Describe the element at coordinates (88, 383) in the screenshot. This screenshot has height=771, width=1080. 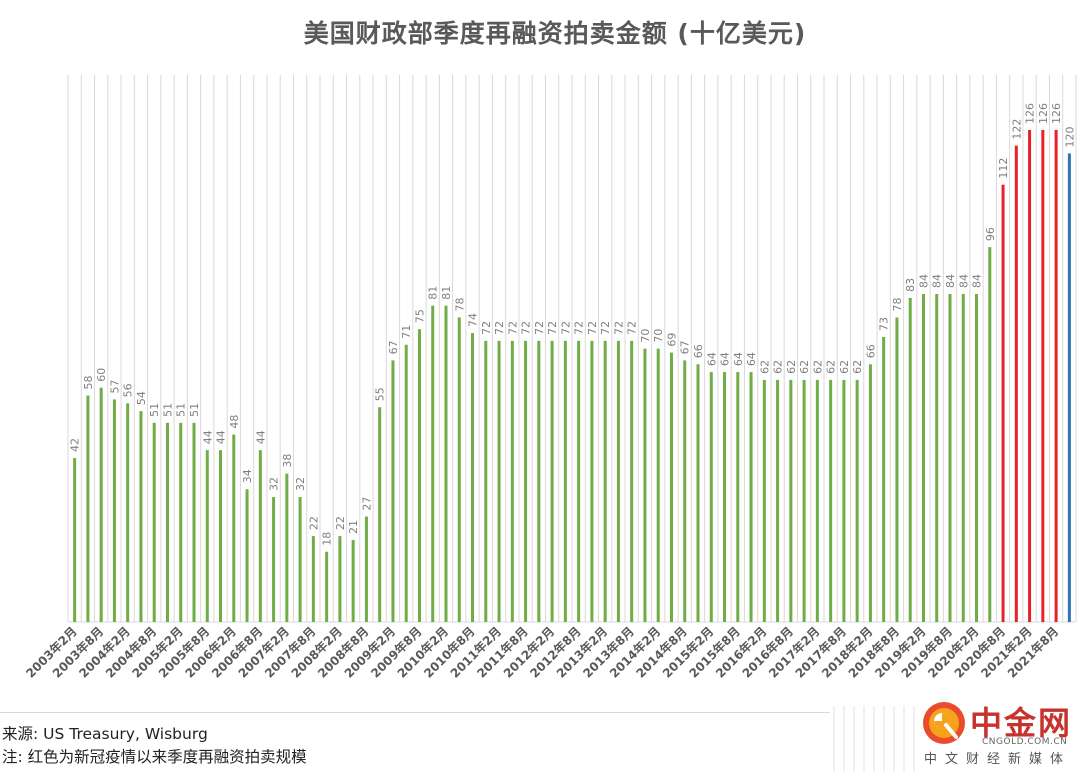
I see `data-label: 58` at that location.